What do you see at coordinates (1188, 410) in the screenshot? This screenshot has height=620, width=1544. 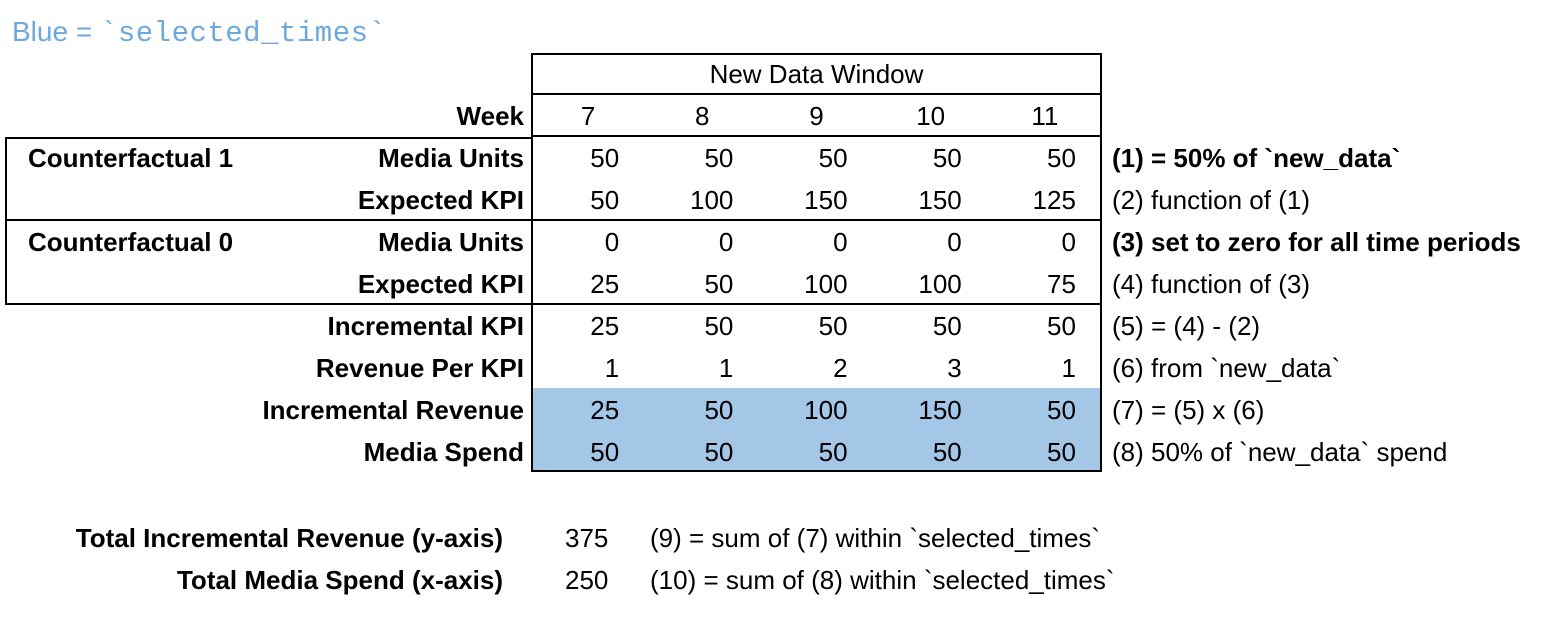 I see `annotation-7: (7) = (5) x (6)` at bounding box center [1188, 410].